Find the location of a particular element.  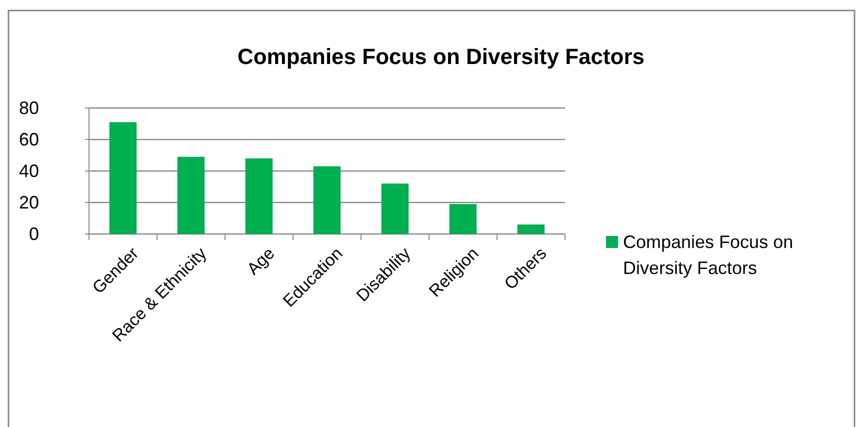

y-tick-label: 40 is located at coordinates (28, 170).